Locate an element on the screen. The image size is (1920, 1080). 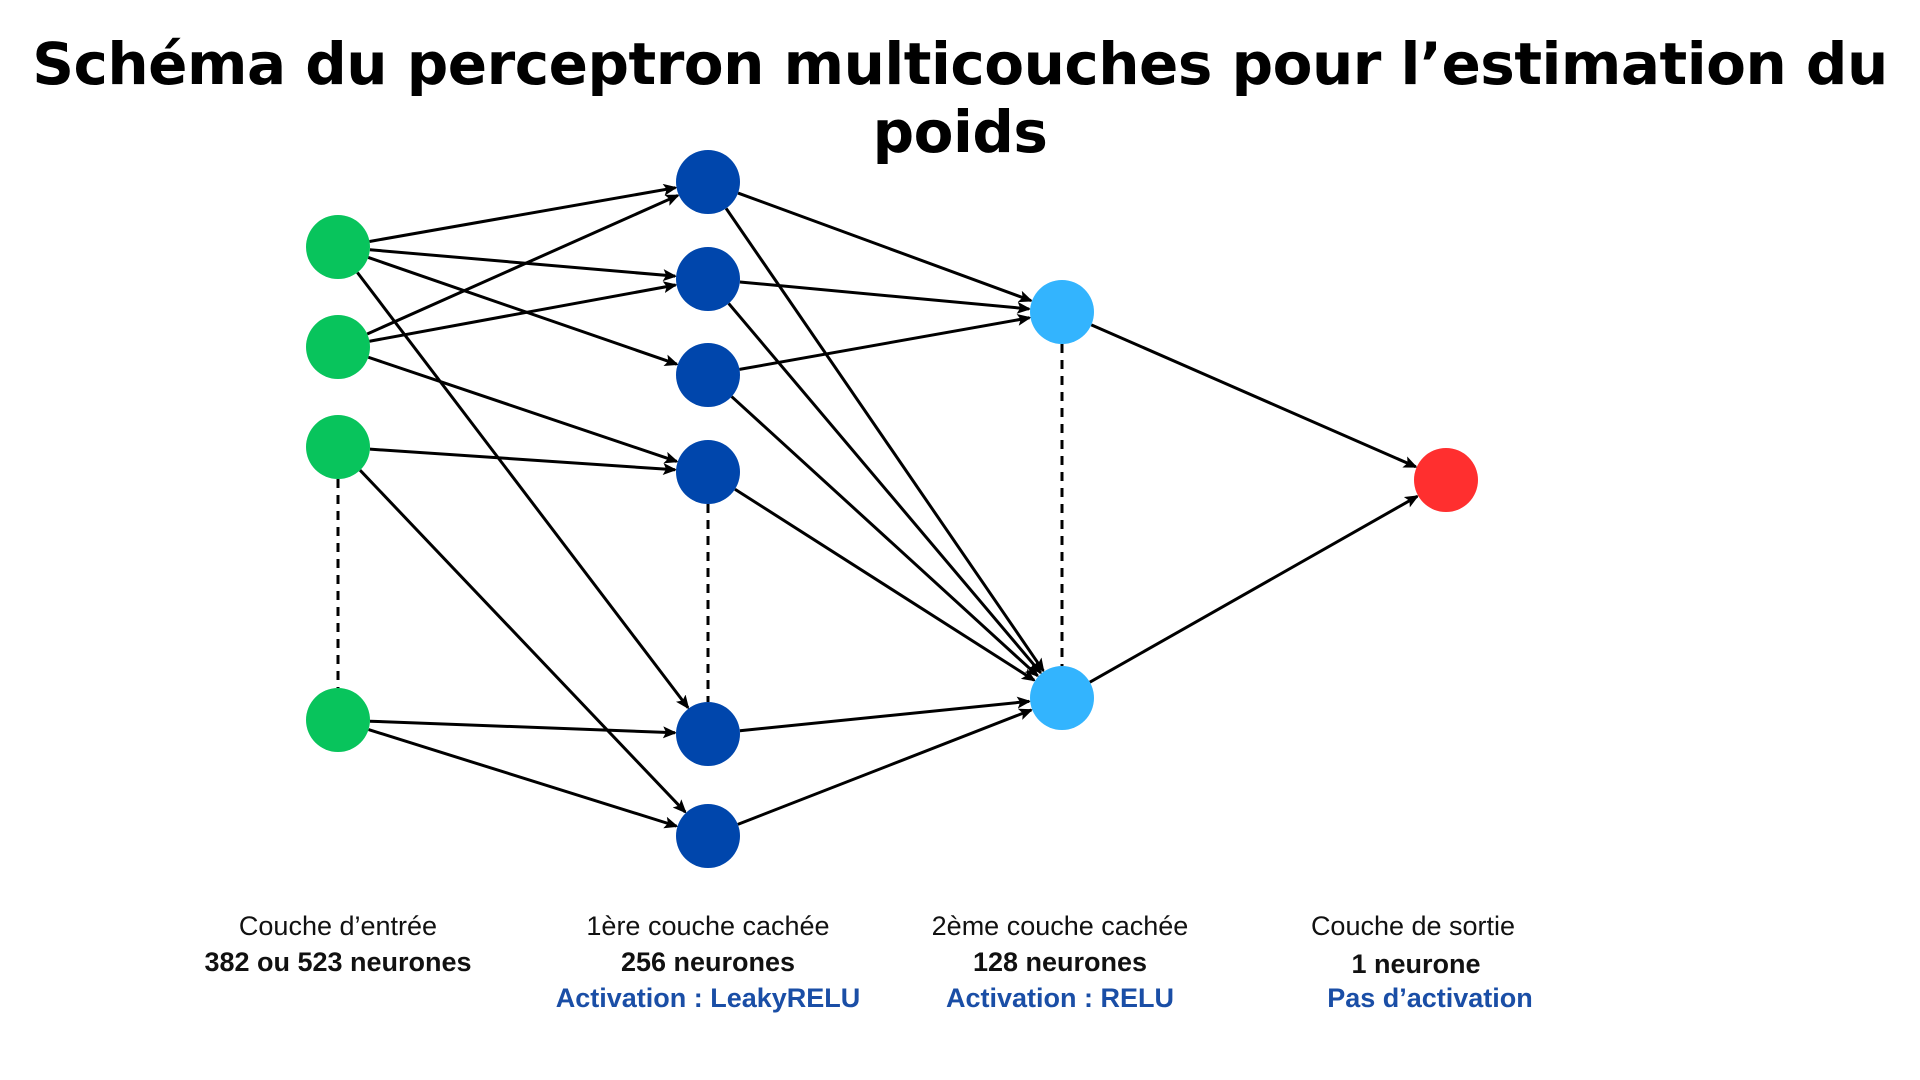
input-layer-label: Couche d’entrée 382 ou 523 neurones is located at coordinates (338, 944).